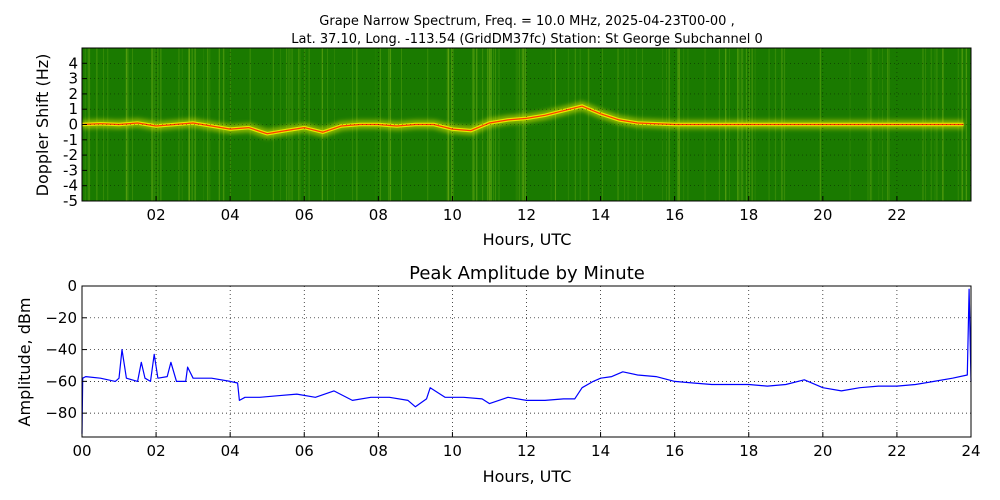  I want to click on spectrogram-x-tick-label: 02, so click(156, 215).